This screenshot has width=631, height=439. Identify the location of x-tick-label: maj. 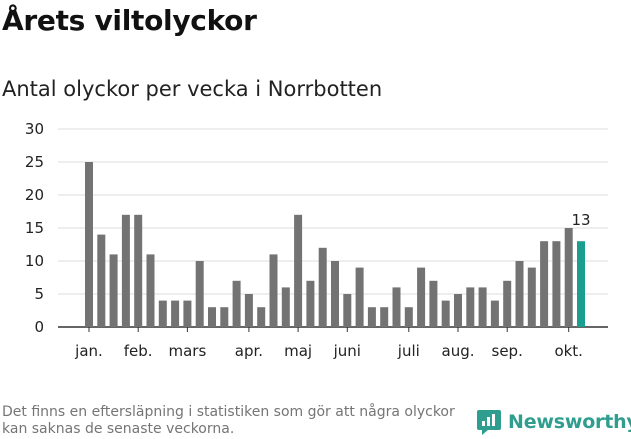
(298, 351).